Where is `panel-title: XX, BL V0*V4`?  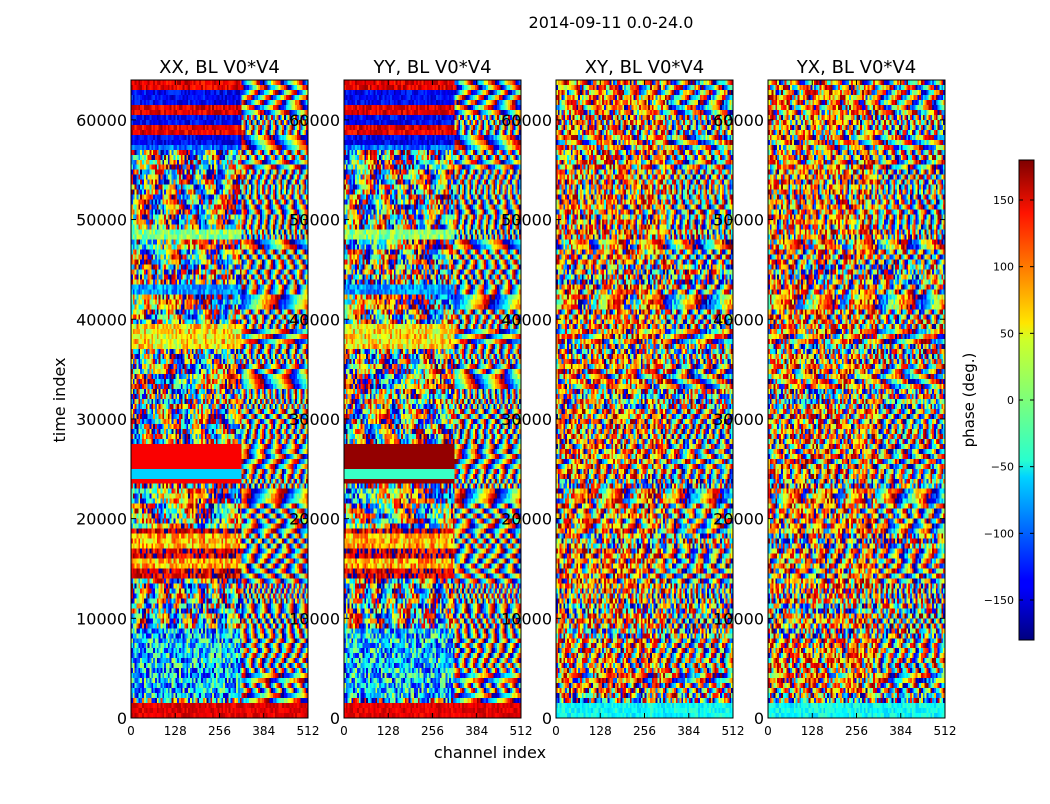 panel-title: XX, BL V0*V4 is located at coordinates (219, 67).